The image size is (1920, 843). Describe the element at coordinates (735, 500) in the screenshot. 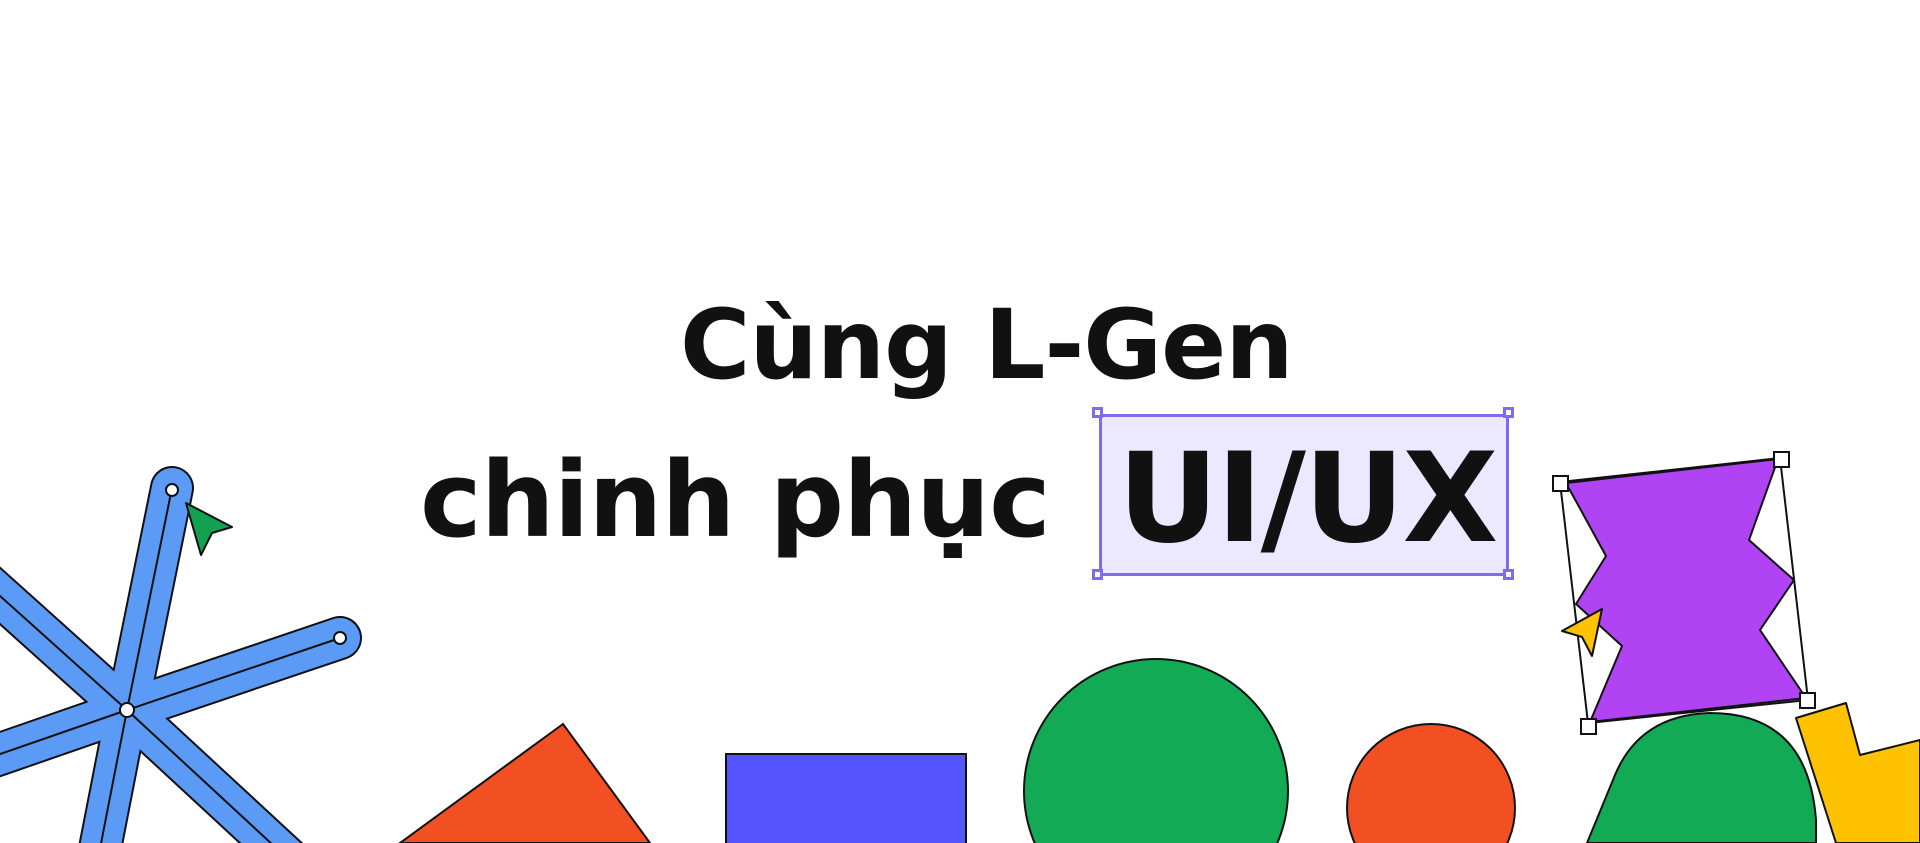

I see `headline-line-2: chinh phục` at that location.